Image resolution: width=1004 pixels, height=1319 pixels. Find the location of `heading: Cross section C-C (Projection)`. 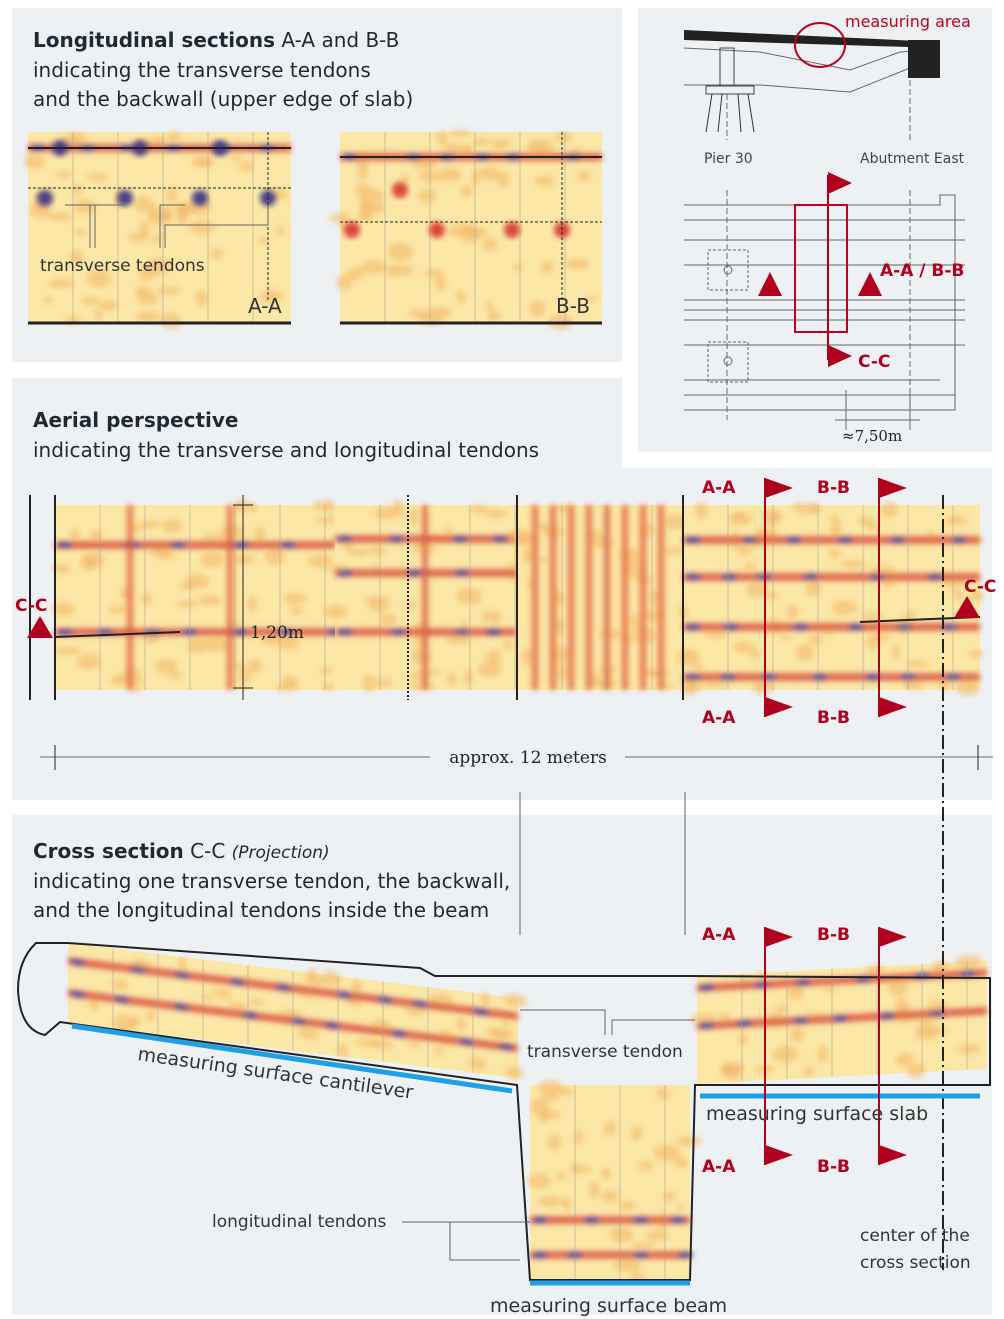

heading: Cross section C-C (Projection) is located at coordinates (181, 851).